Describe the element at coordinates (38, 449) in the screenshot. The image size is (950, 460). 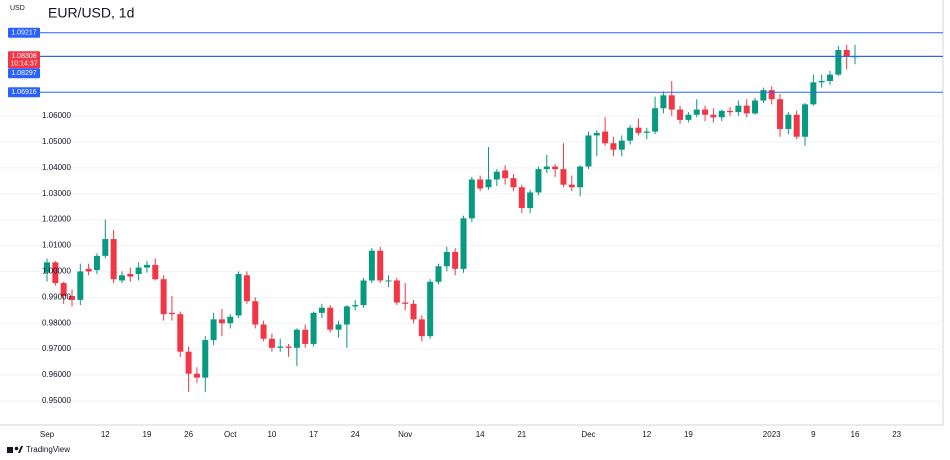
I see `logo: TradingView` at that location.